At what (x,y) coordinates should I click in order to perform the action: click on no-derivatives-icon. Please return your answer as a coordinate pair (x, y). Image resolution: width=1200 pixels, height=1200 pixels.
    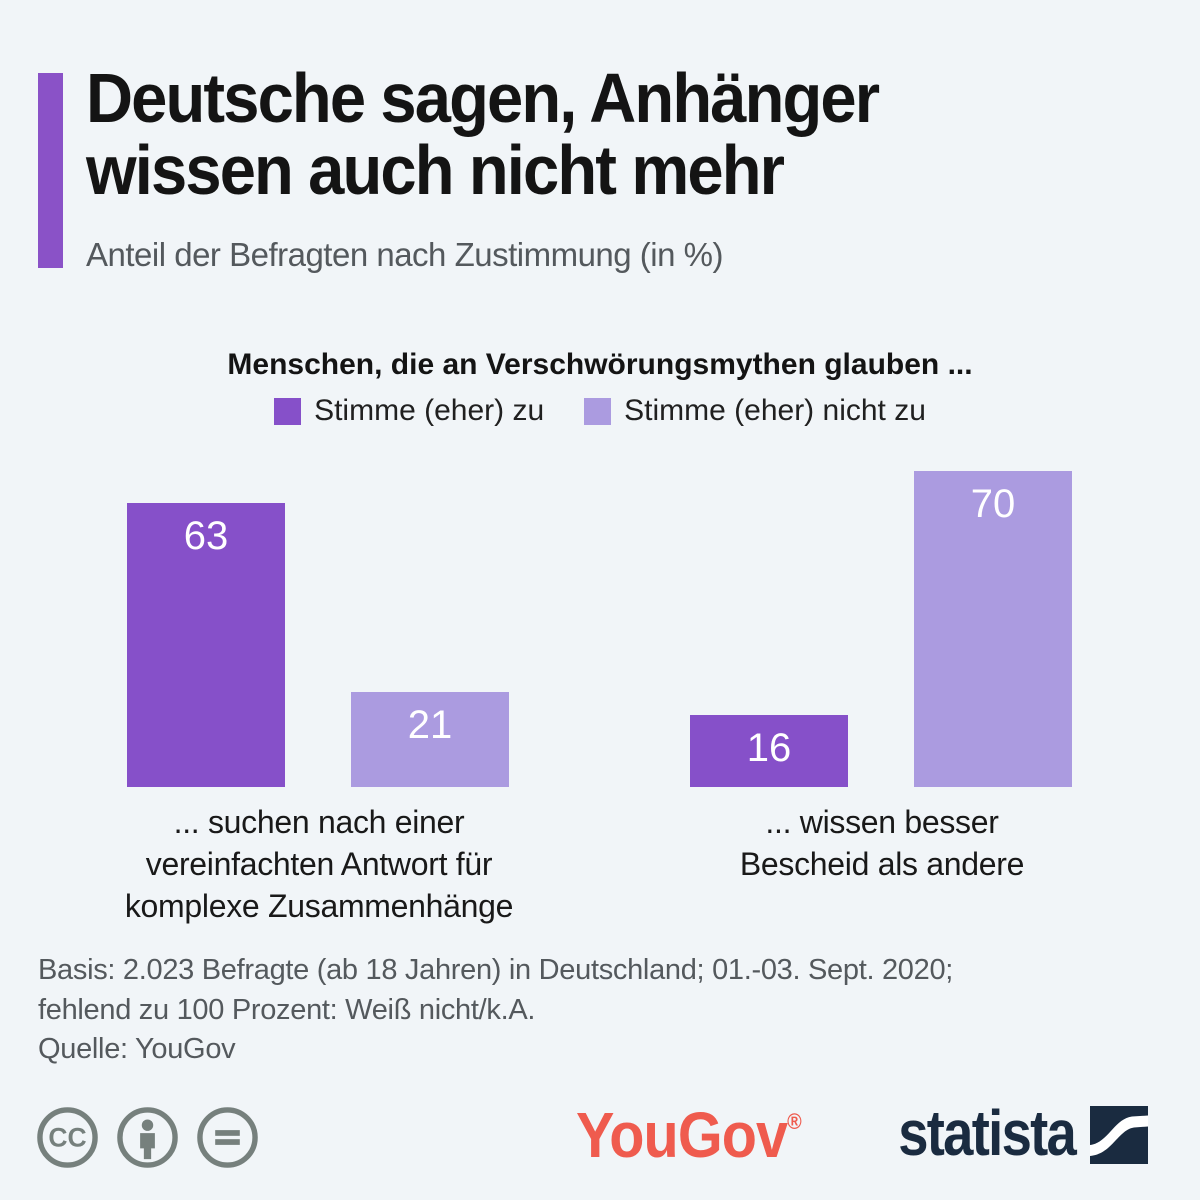
    Looking at the image, I should click on (227, 1137).